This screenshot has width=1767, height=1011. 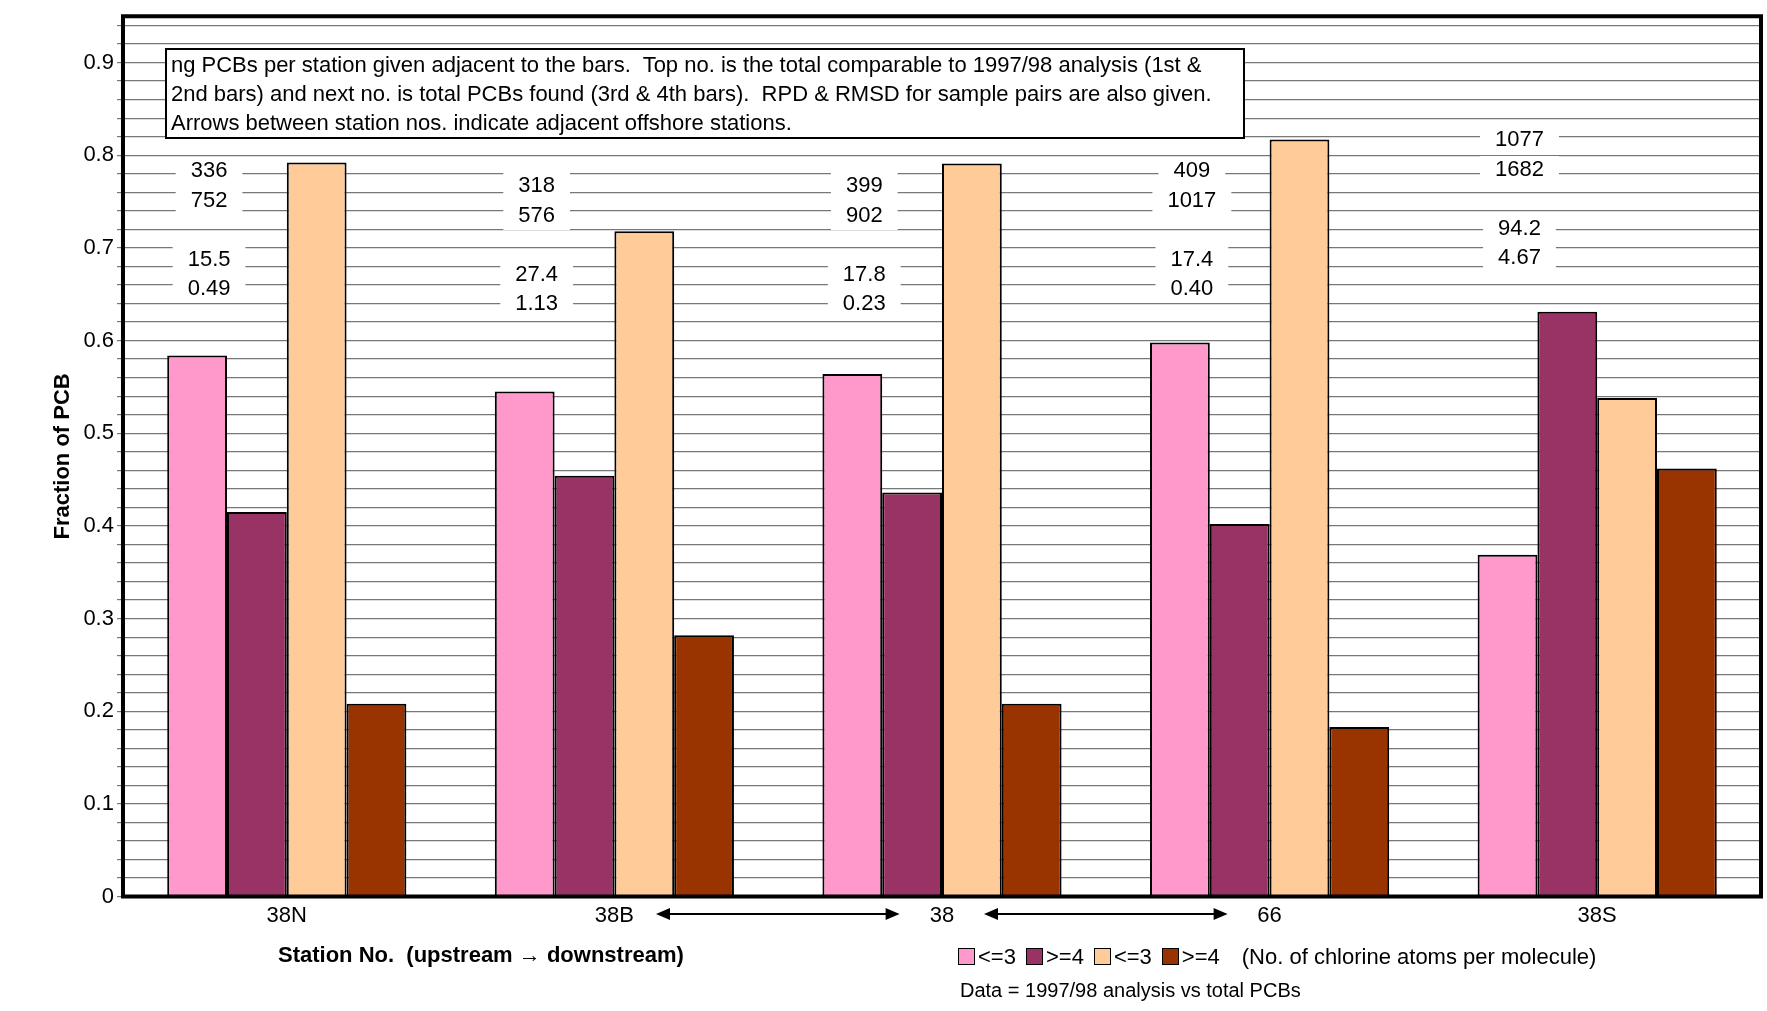 I want to click on y-tick-label: 0.8, so click(x=98, y=154).